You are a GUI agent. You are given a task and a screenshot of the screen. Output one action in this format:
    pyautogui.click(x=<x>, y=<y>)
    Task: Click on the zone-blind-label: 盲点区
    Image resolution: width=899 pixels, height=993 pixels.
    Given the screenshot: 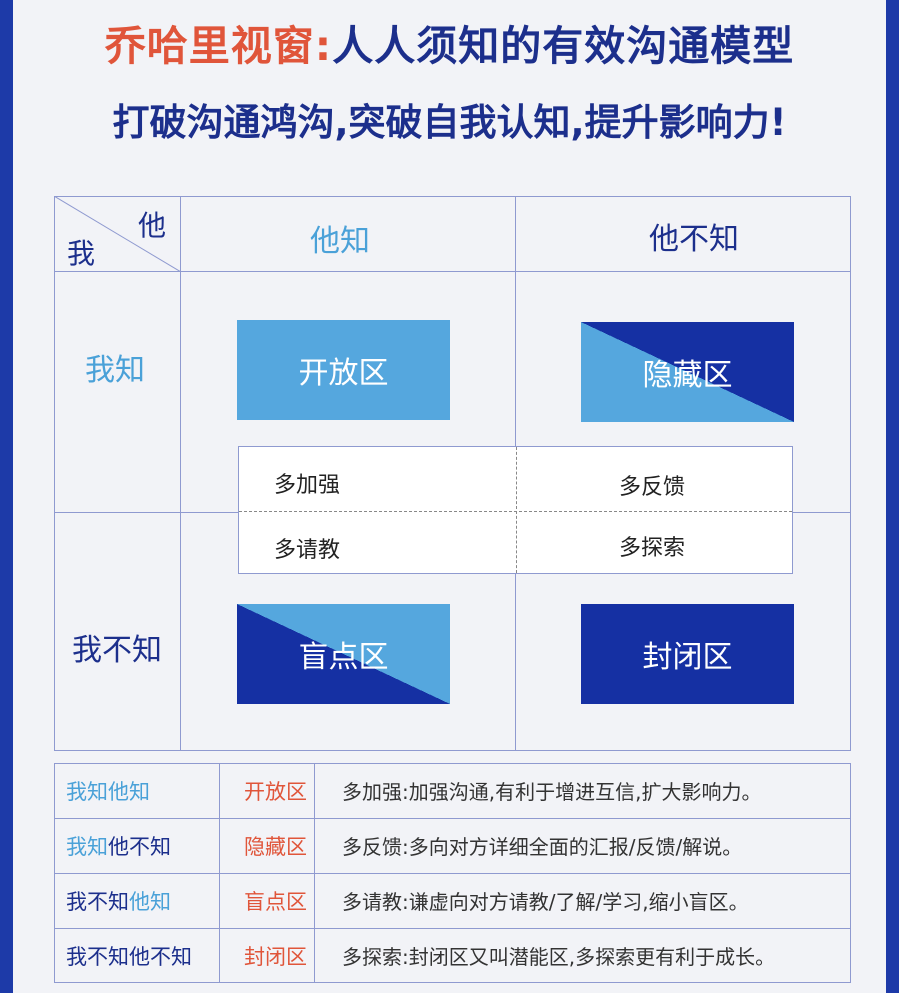 What is the action you would take?
    pyautogui.click(x=343, y=657)
    